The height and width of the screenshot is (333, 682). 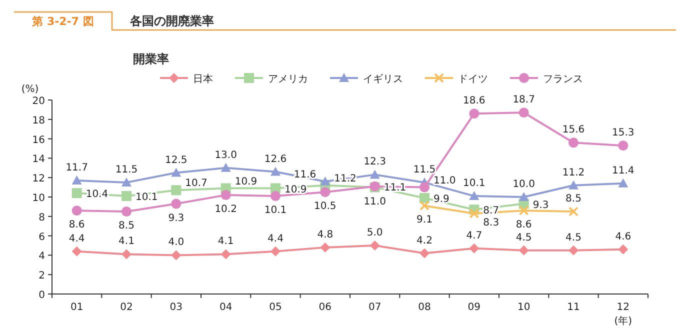 I want to click on x-tick-label: 09, so click(x=474, y=307).